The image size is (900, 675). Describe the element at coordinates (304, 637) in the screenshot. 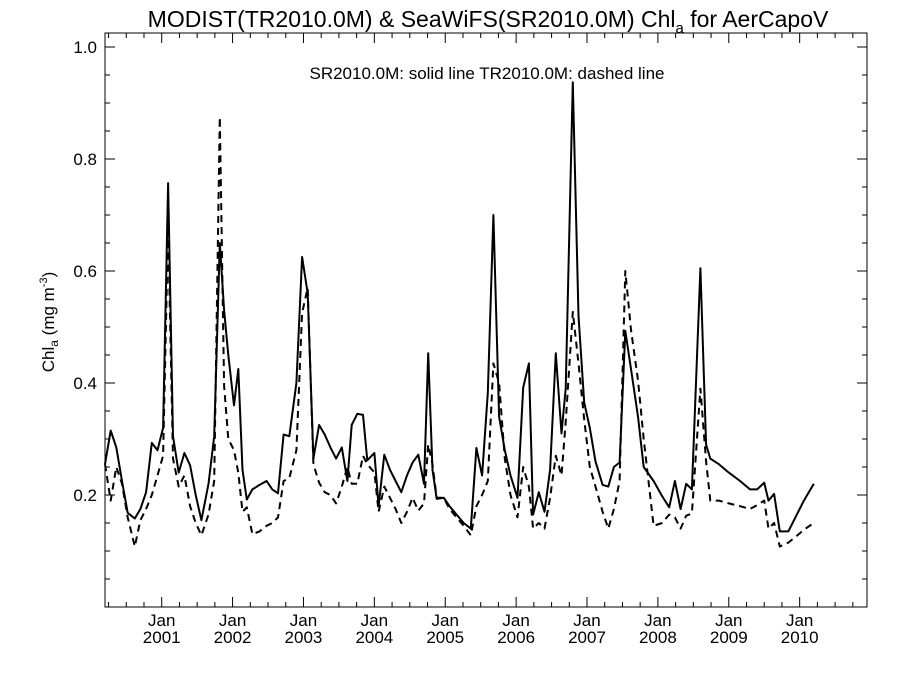

I see `x-tick-year-label: 2003` at that location.